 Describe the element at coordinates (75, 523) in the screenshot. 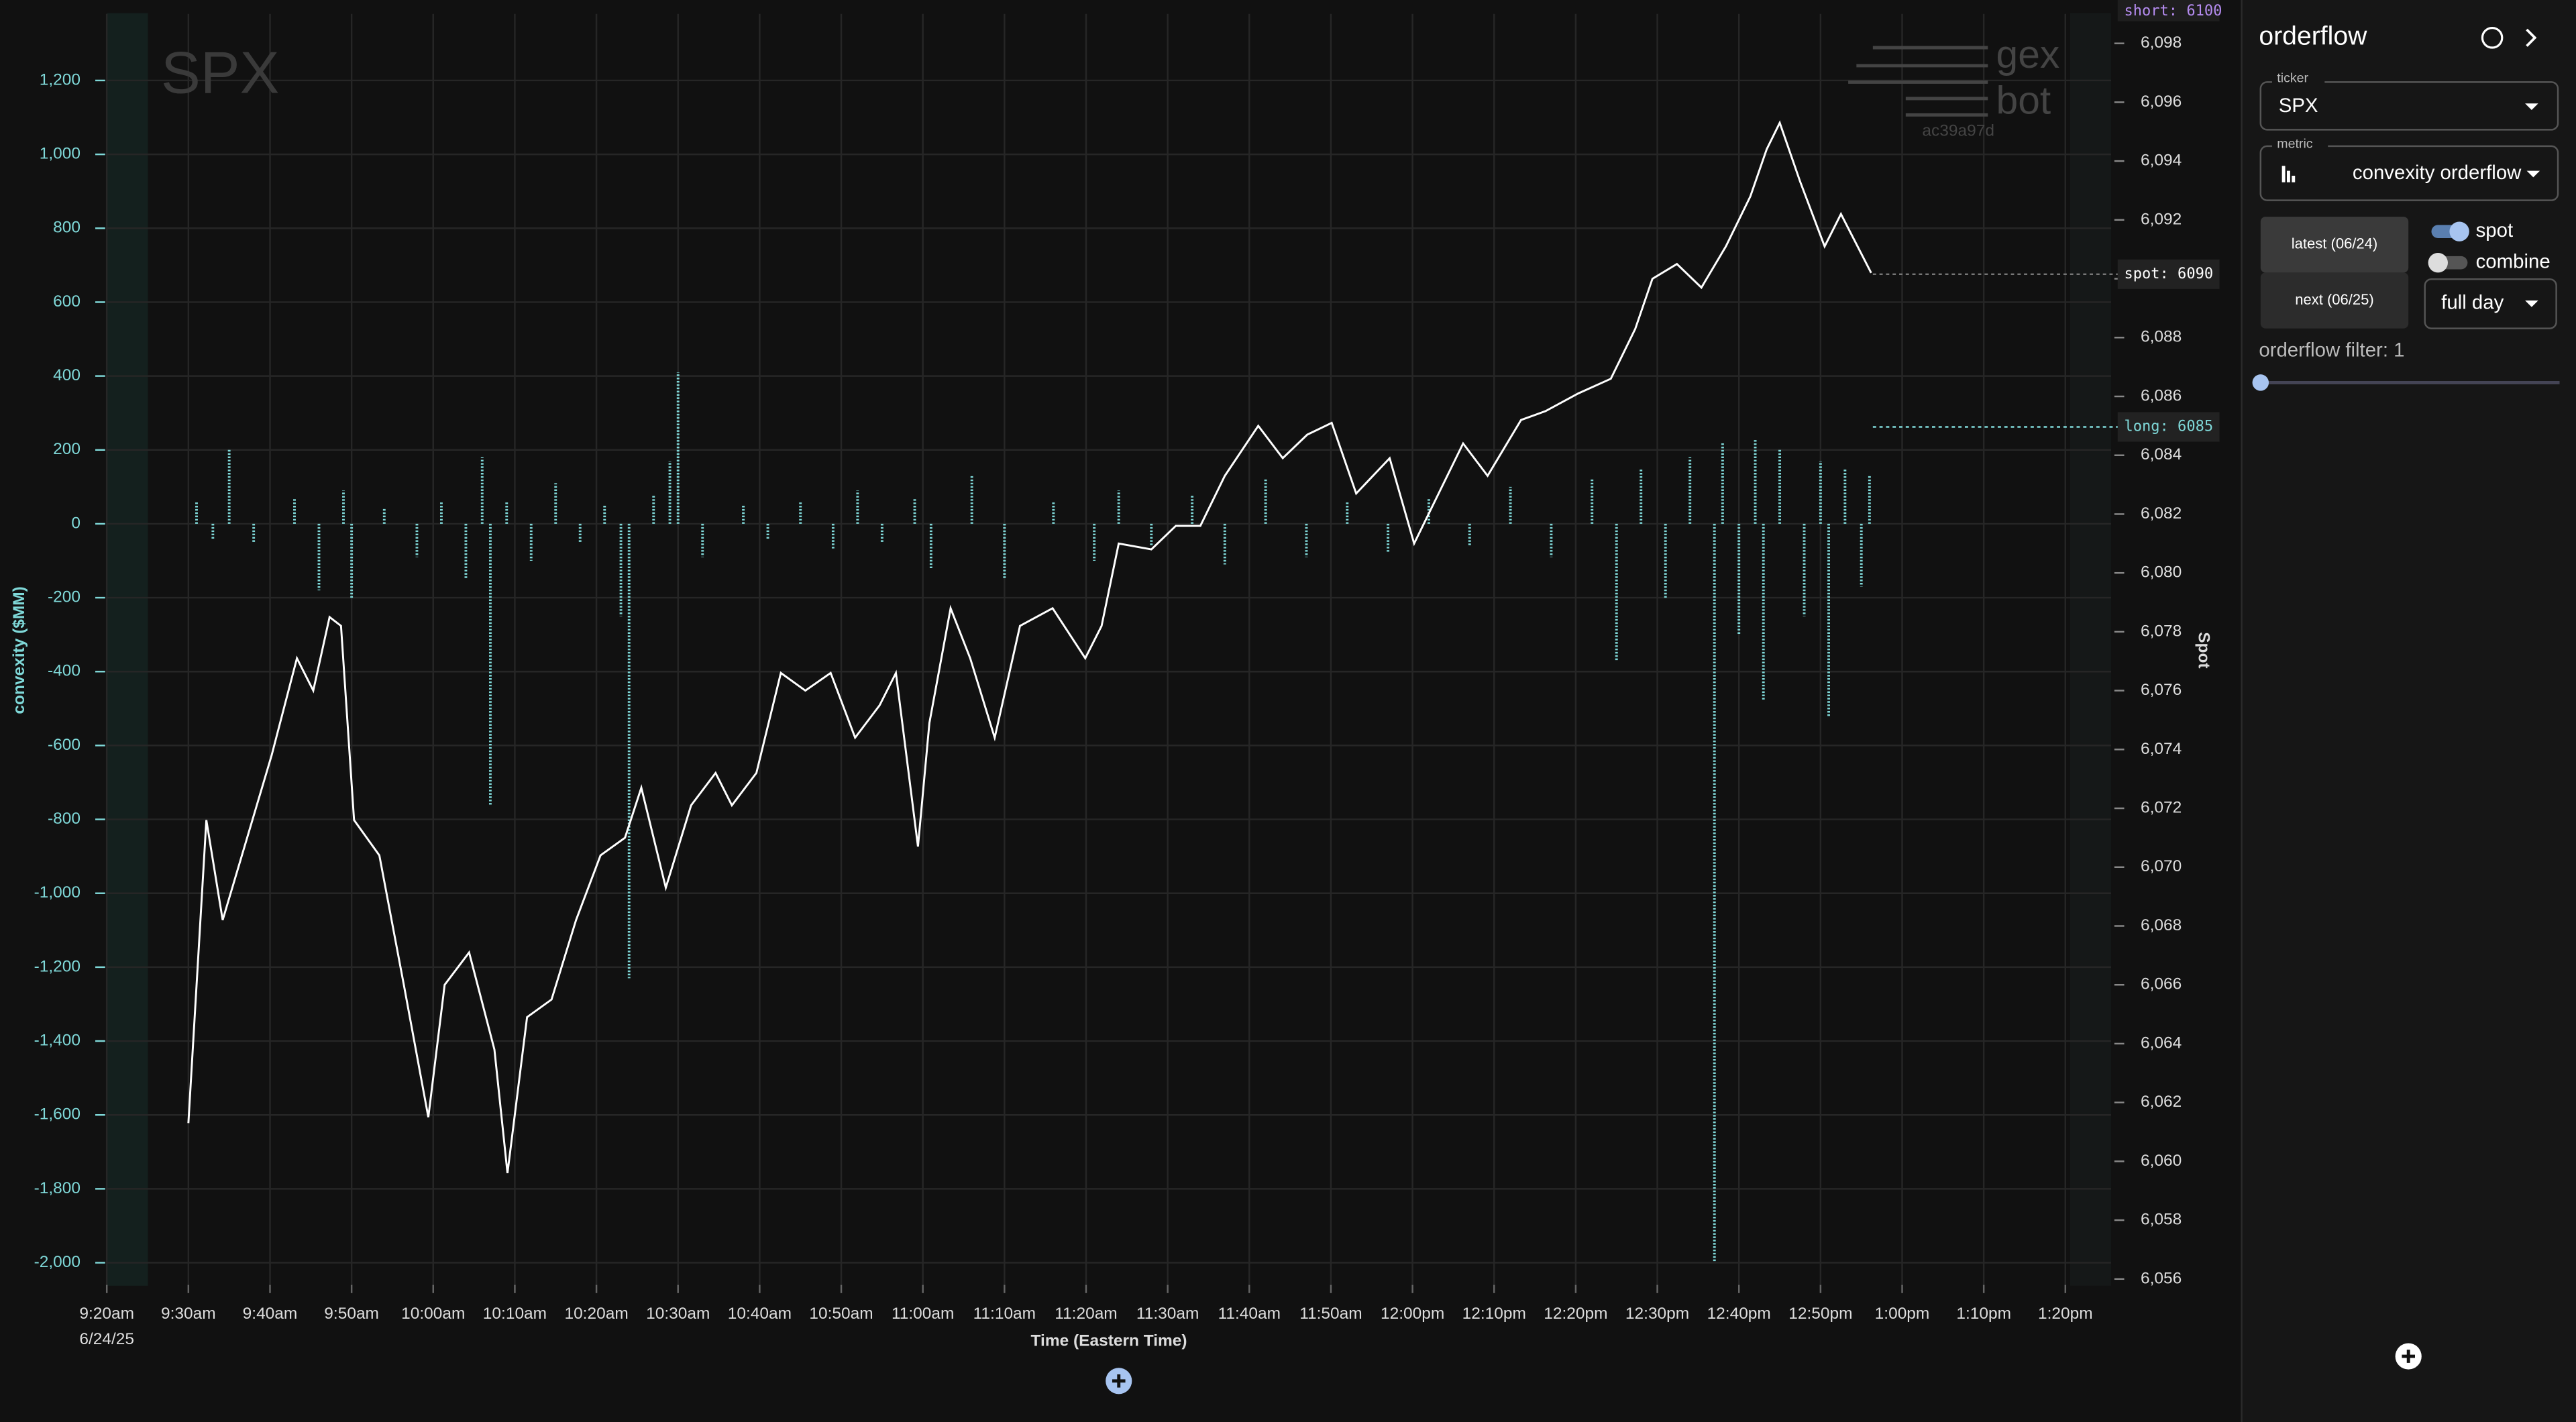

I see `y-tick-label: 0` at that location.